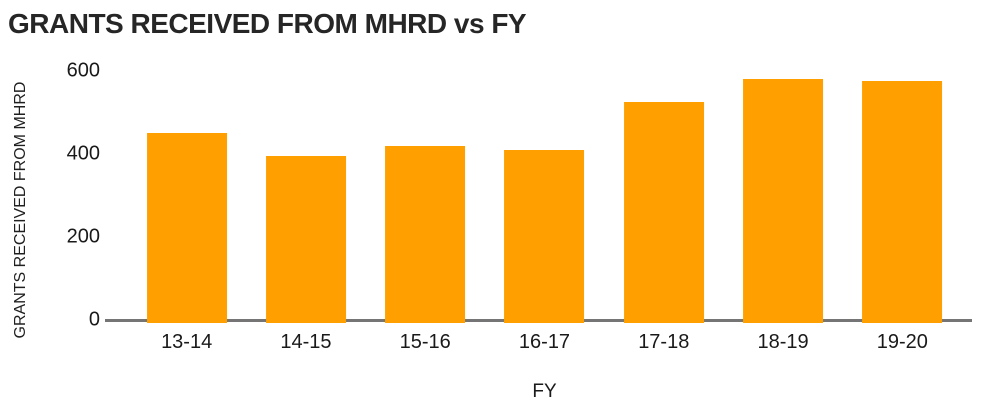 The width and height of the screenshot is (983, 412). What do you see at coordinates (425, 342) in the screenshot?
I see `x-tick-label: 15-16` at bounding box center [425, 342].